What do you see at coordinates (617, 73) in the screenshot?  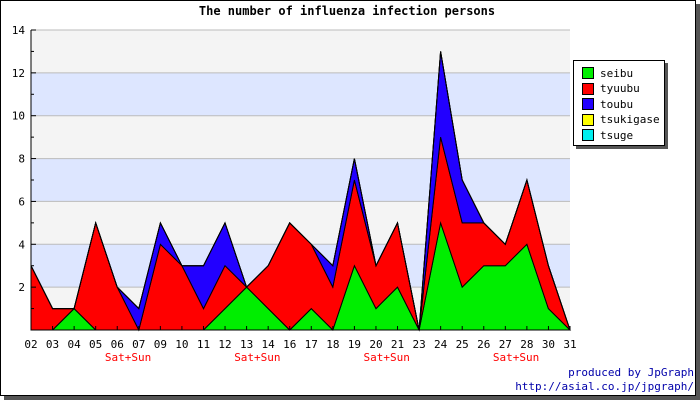 I see `legend-label: seibu` at bounding box center [617, 73].